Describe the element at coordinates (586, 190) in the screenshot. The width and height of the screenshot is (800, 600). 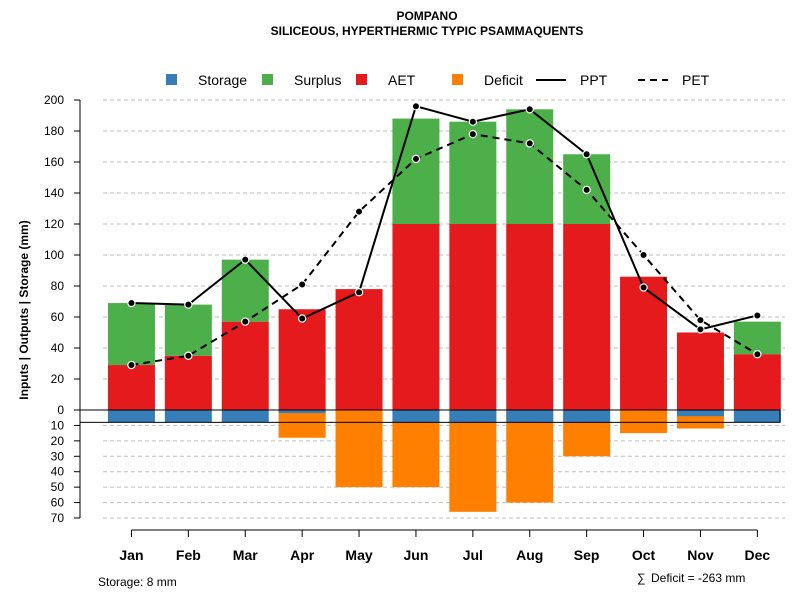
I see `pet-point-sep` at that location.